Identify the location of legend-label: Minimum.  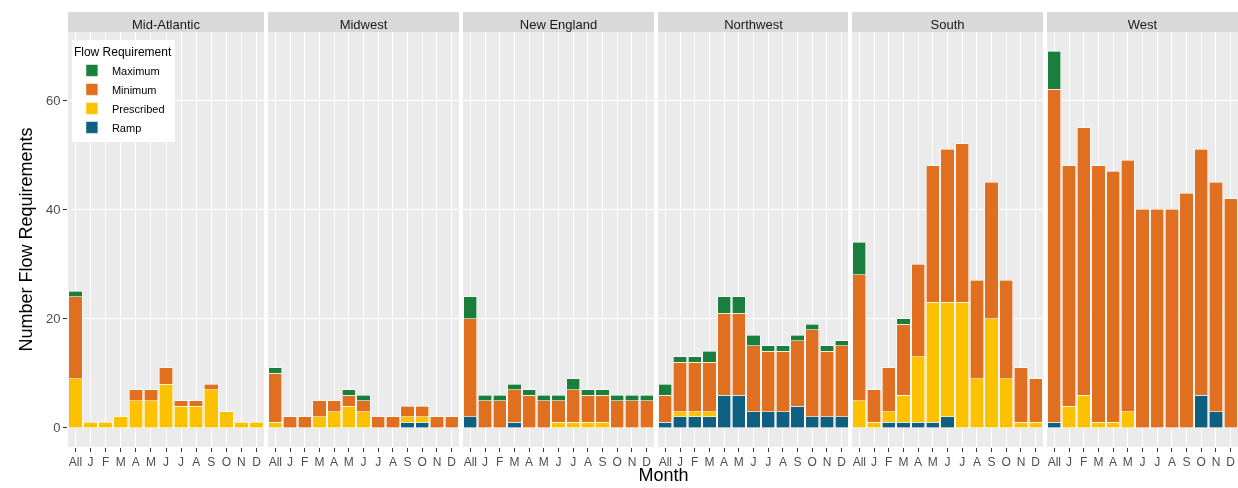
(134, 89).